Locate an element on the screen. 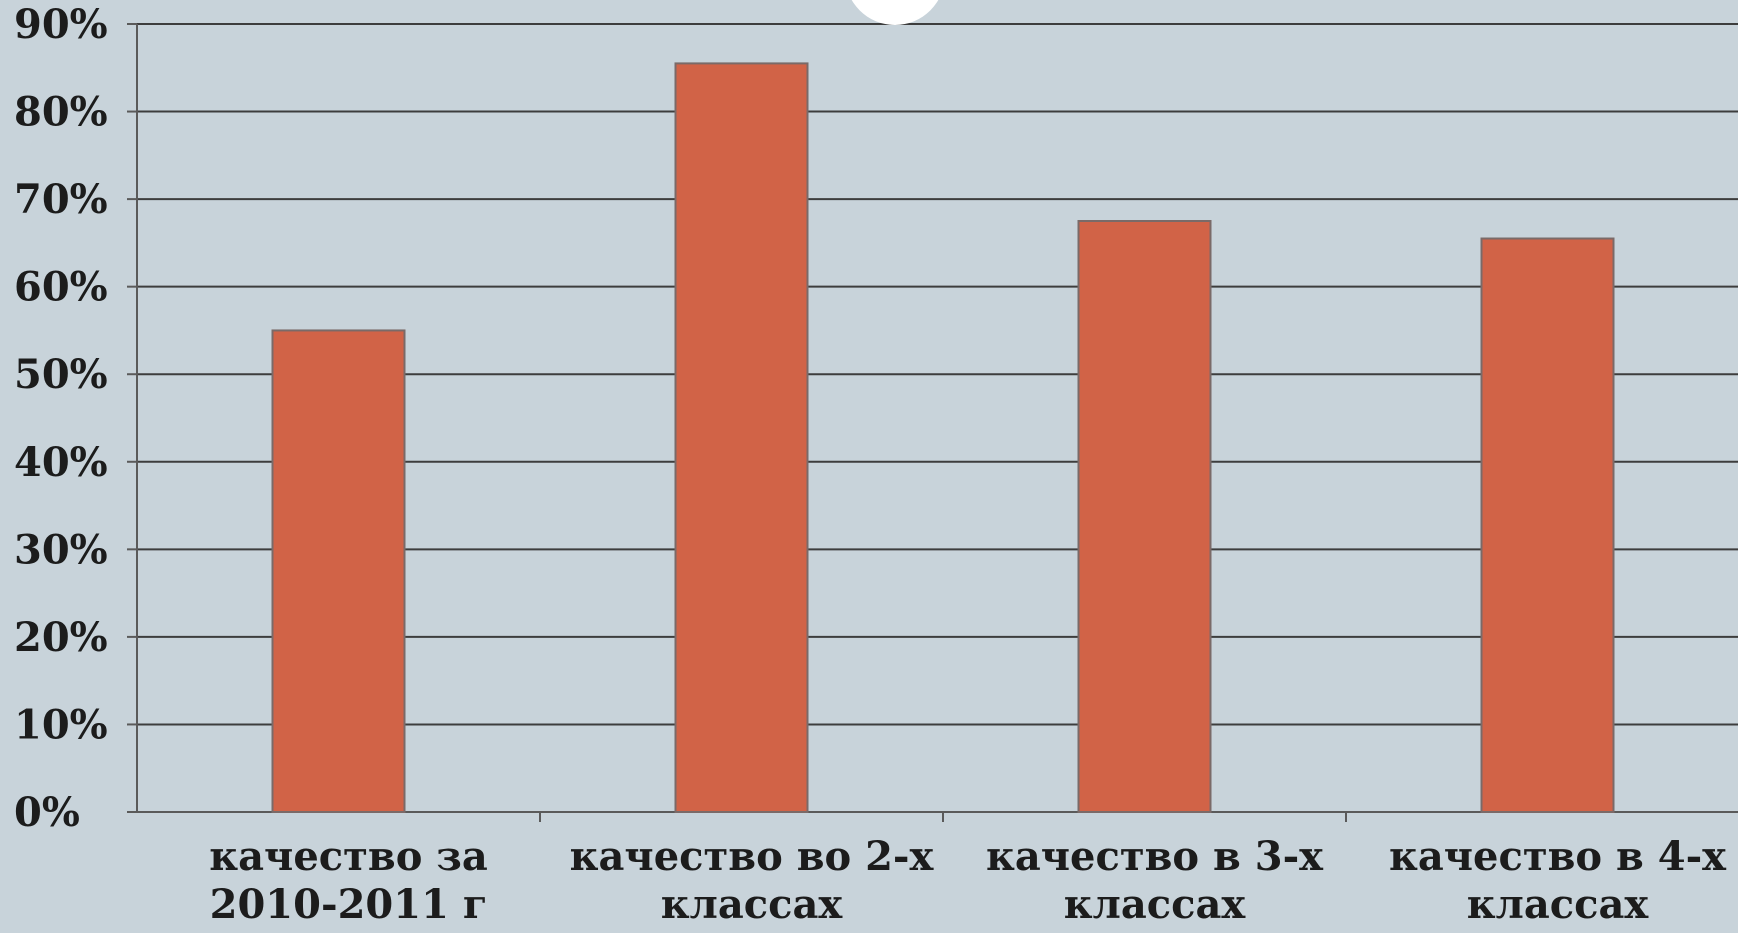 The height and width of the screenshot is (933, 1738). y-tick-label: 20% is located at coordinates (61, 637).